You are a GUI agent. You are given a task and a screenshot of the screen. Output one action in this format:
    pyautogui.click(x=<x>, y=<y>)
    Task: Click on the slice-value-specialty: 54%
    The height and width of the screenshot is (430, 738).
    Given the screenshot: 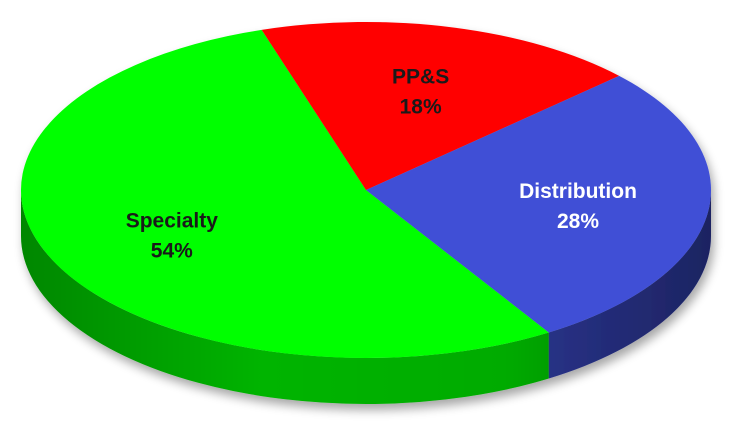 What is the action you would take?
    pyautogui.click(x=172, y=251)
    